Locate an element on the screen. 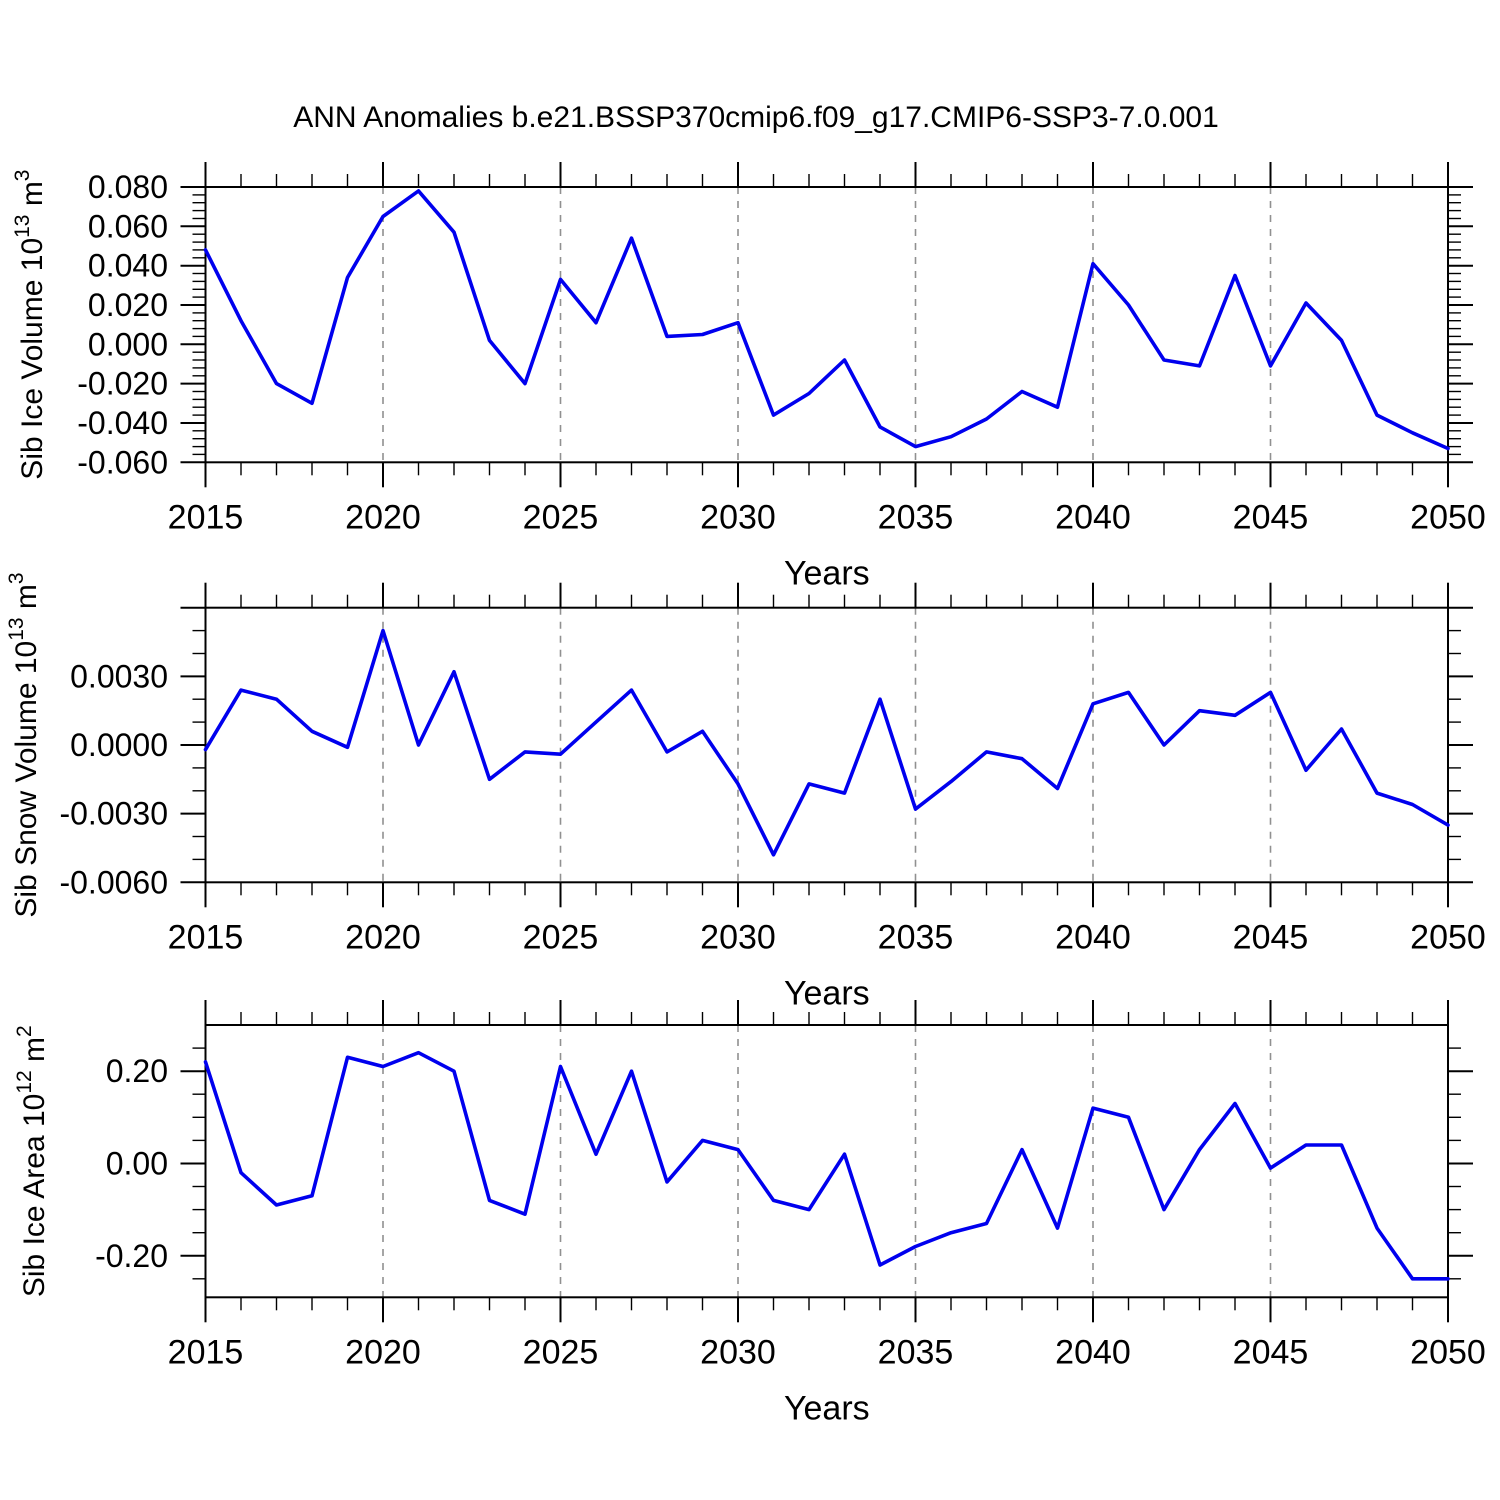  y-tick-label: 0.060 is located at coordinates (128, 226).